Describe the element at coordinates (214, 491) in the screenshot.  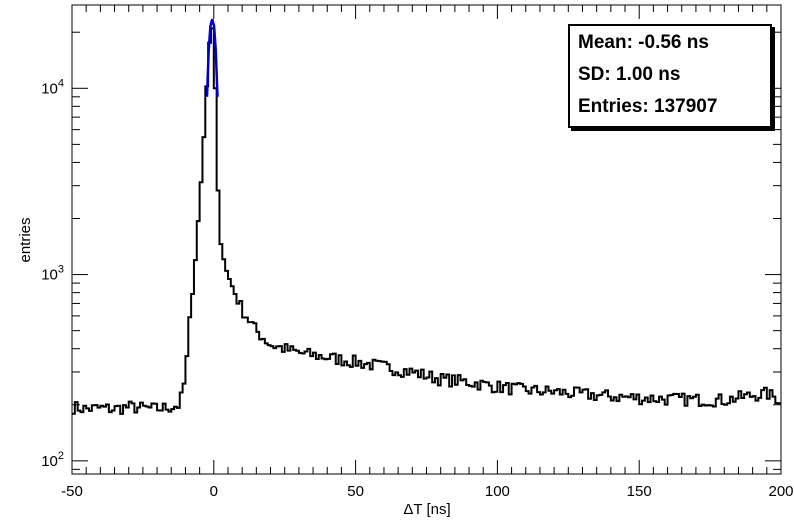
I see `x-tick-label: 0` at that location.